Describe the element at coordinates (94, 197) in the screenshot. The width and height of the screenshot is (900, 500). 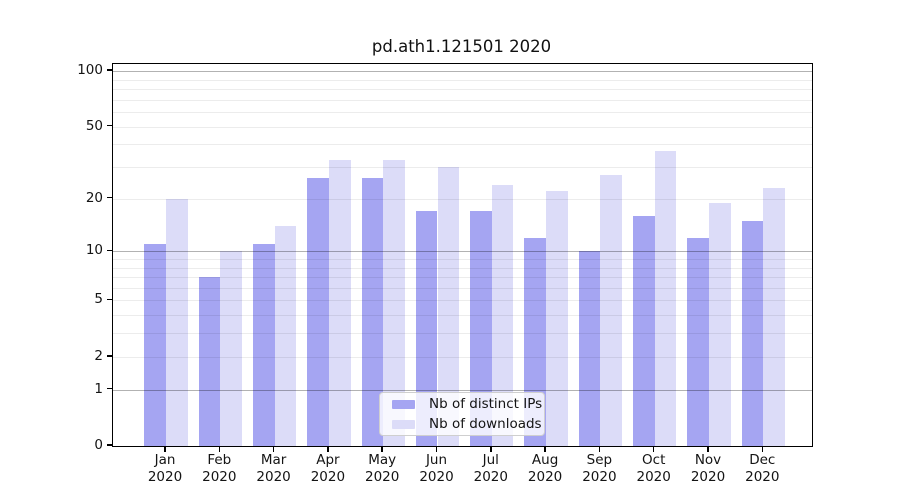
I see `y-tick-label: 20` at that location.